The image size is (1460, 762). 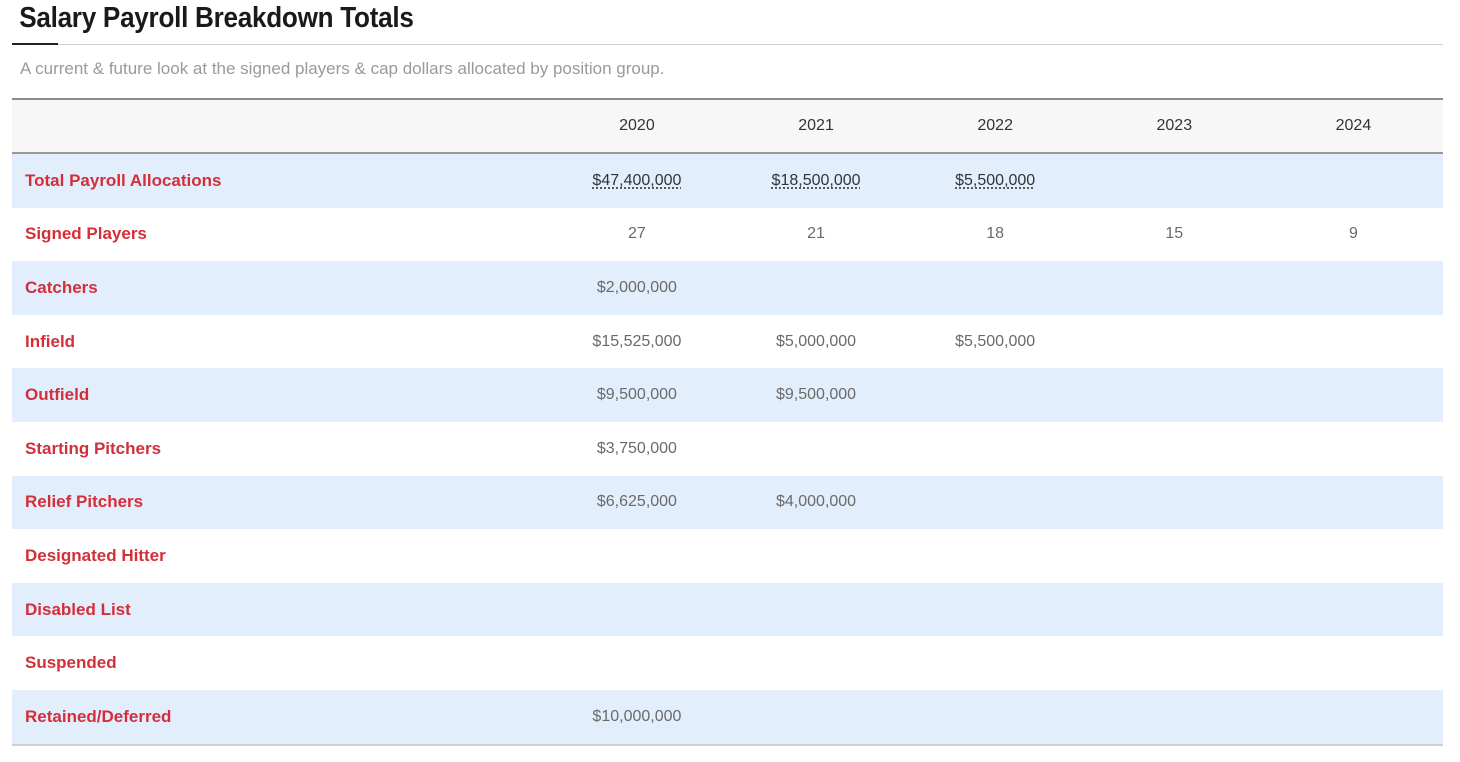 I want to click on table-cell: 18, so click(x=995, y=234).